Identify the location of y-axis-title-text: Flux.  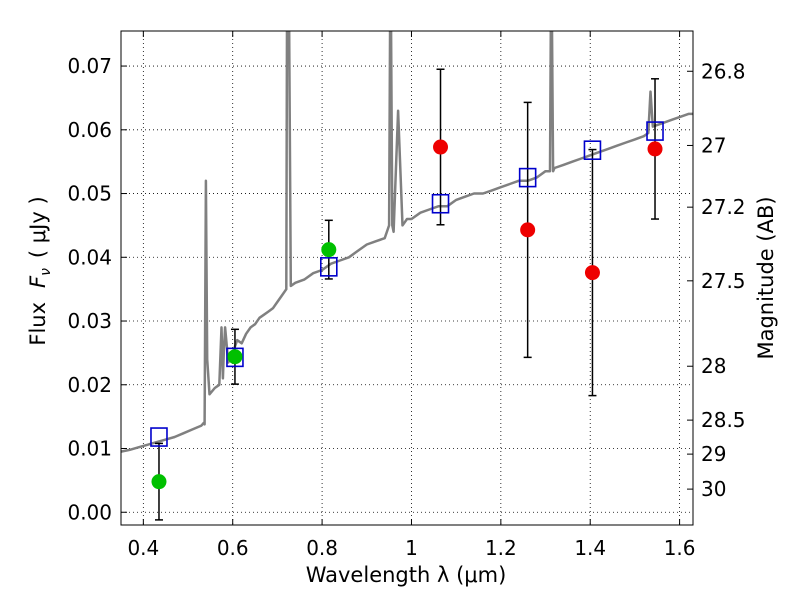
(38, 324).